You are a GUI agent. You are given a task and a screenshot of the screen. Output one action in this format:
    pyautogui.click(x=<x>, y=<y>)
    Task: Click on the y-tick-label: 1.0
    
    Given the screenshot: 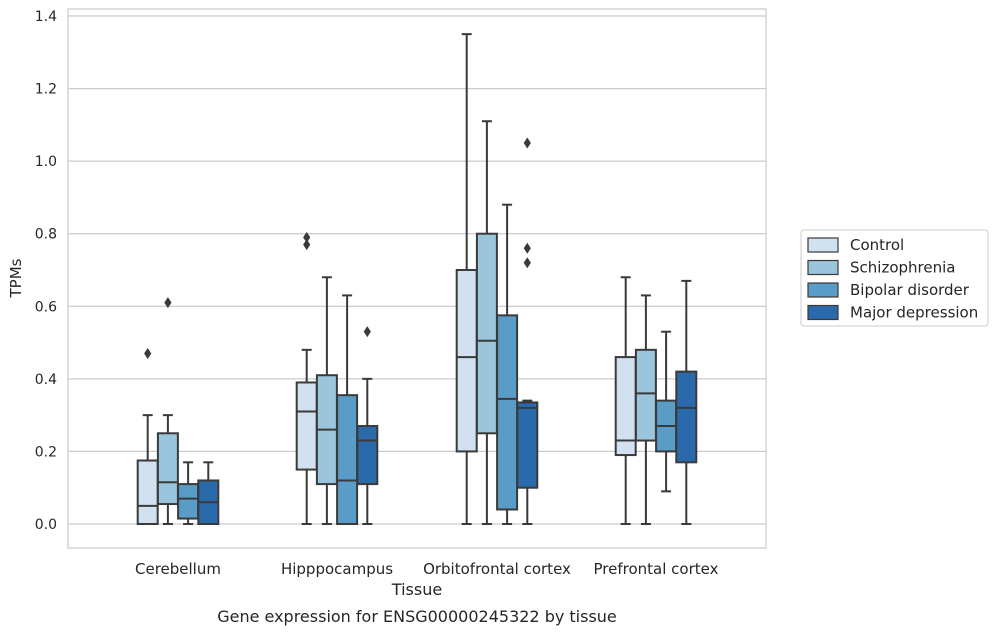 What is the action you would take?
    pyautogui.click(x=46, y=162)
    